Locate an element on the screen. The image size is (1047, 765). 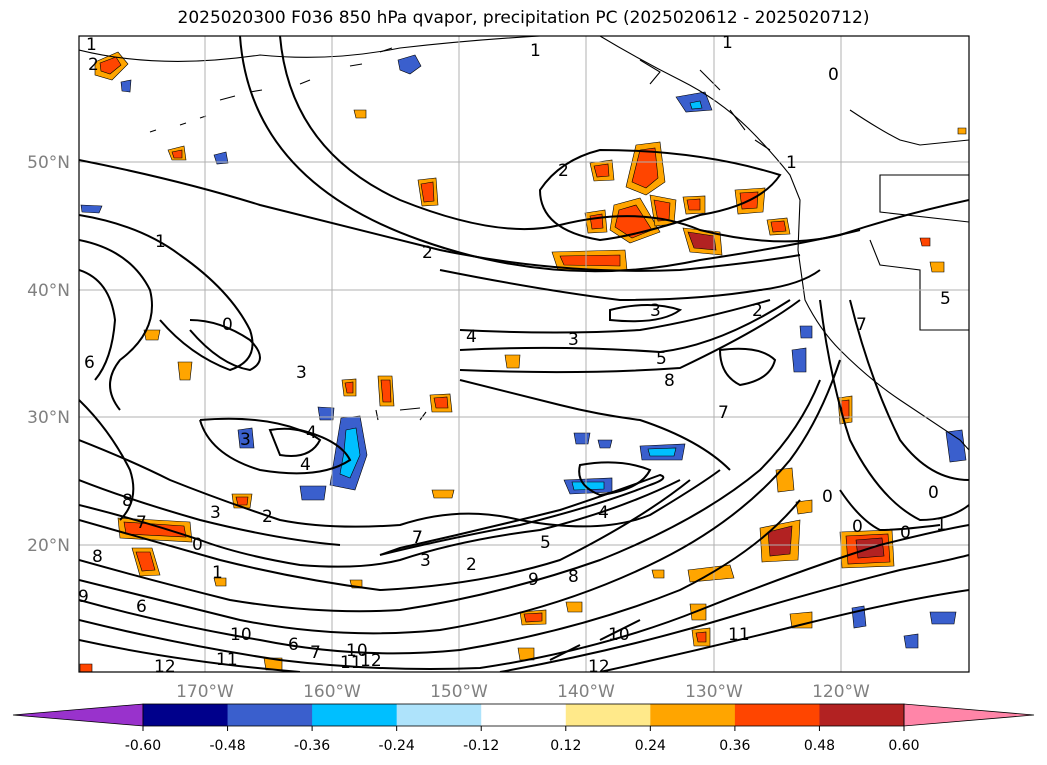
colorbar-tick-label: -0.48 is located at coordinates (227, 746).